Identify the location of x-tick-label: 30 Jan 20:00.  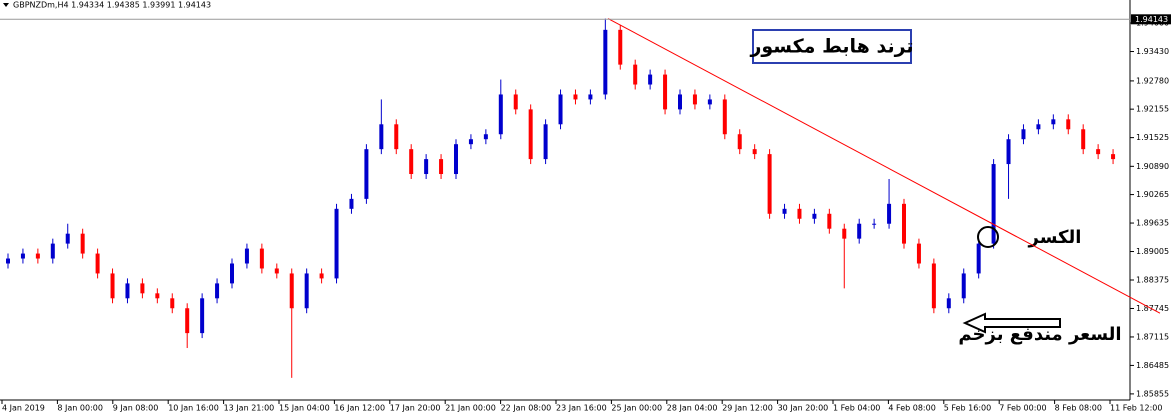
(803, 408).